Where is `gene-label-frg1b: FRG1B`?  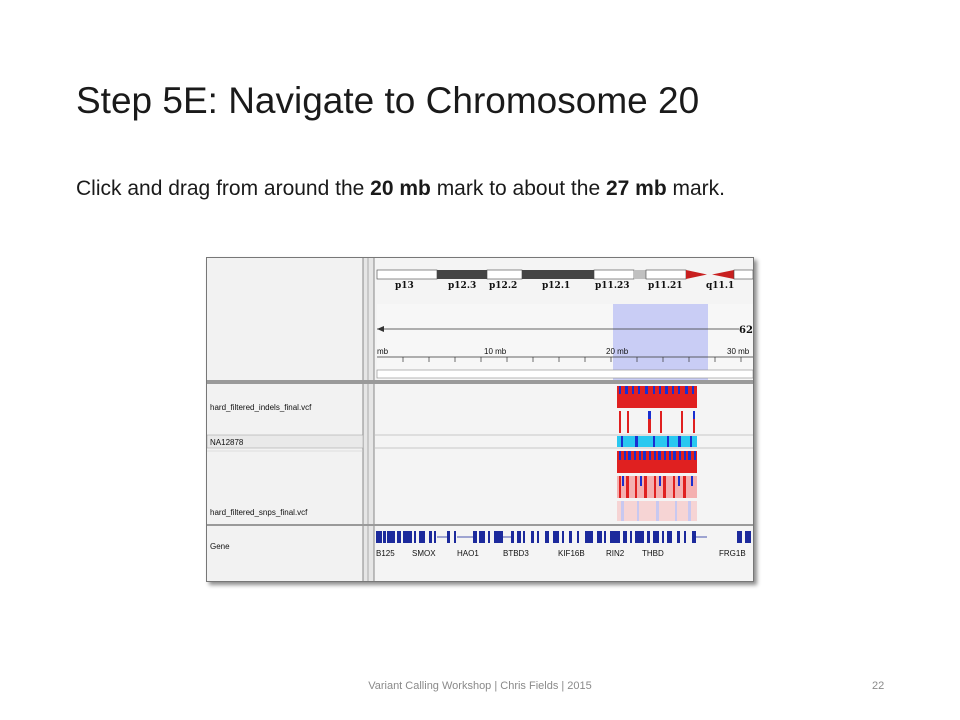 gene-label-frg1b: FRG1B is located at coordinates (732, 553).